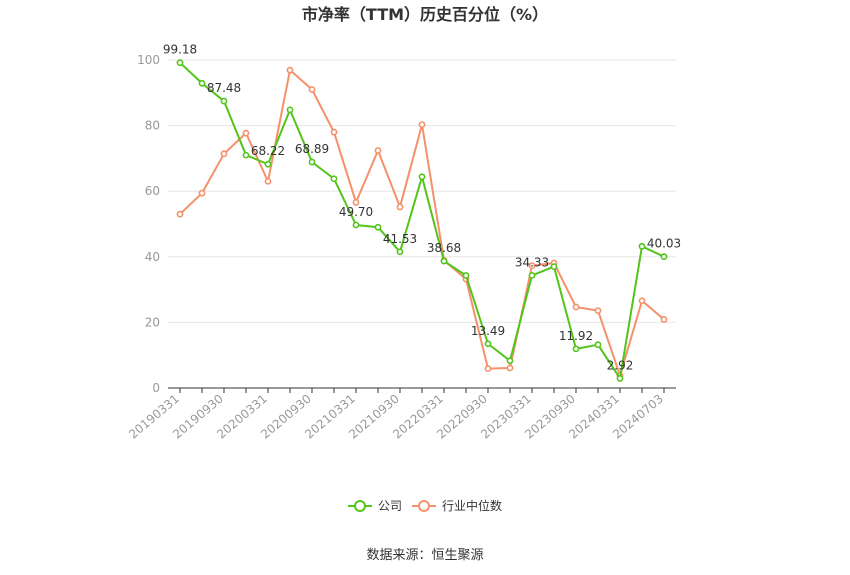 The height and width of the screenshot is (575, 850). I want to click on data-label: 68.89, so click(312, 149).